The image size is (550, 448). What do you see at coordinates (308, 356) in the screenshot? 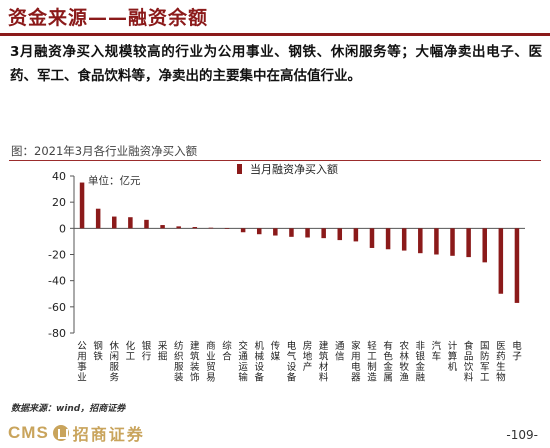
I see `x-tick-label: 房地产` at bounding box center [308, 356].